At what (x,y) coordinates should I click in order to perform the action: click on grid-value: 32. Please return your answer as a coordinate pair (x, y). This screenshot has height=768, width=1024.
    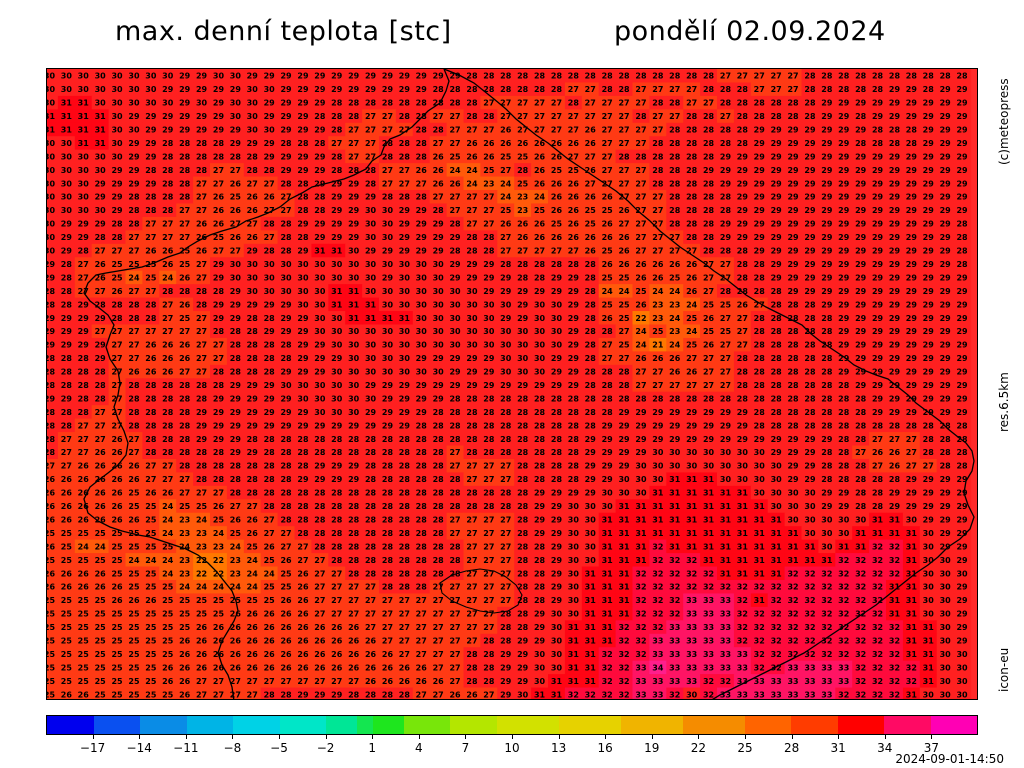
    Looking at the image, I should click on (792, 627).